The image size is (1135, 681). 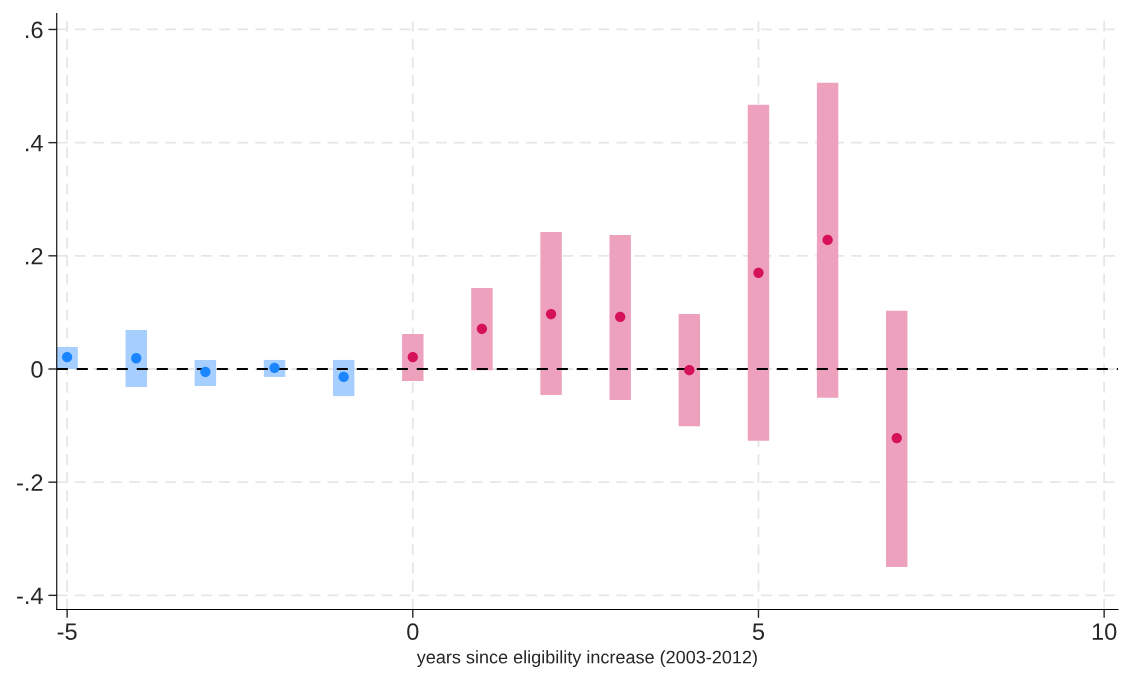 I want to click on y-tick-label: 0, so click(x=37, y=369).